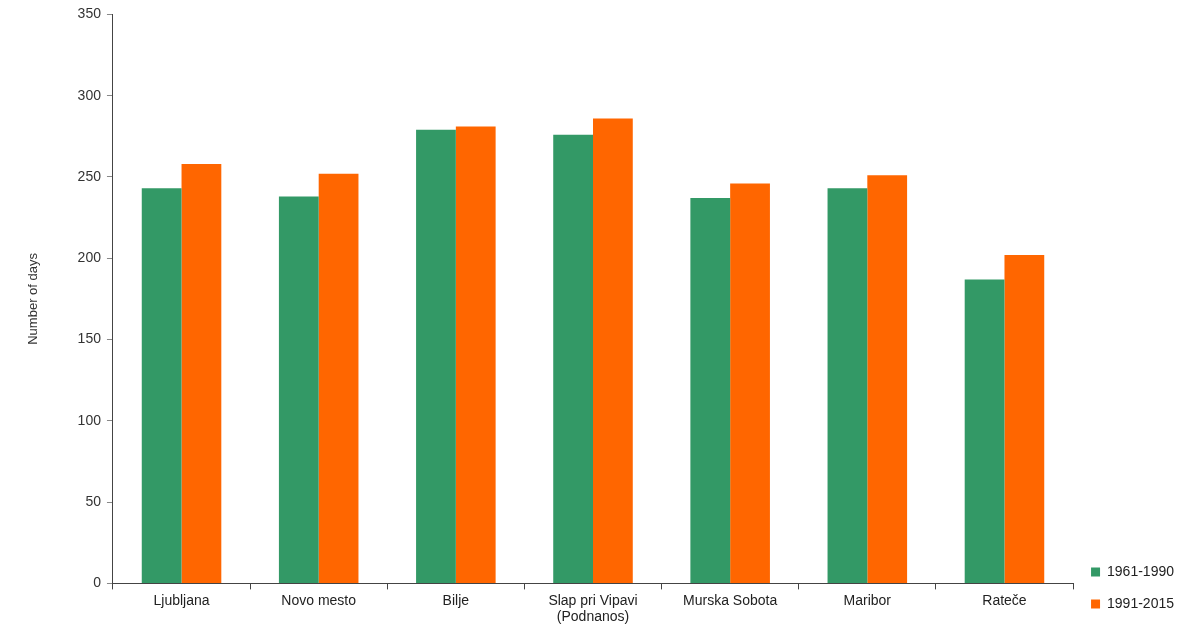 This screenshot has height=637, width=1194. I want to click on y-tick-label: 50, so click(93, 500).